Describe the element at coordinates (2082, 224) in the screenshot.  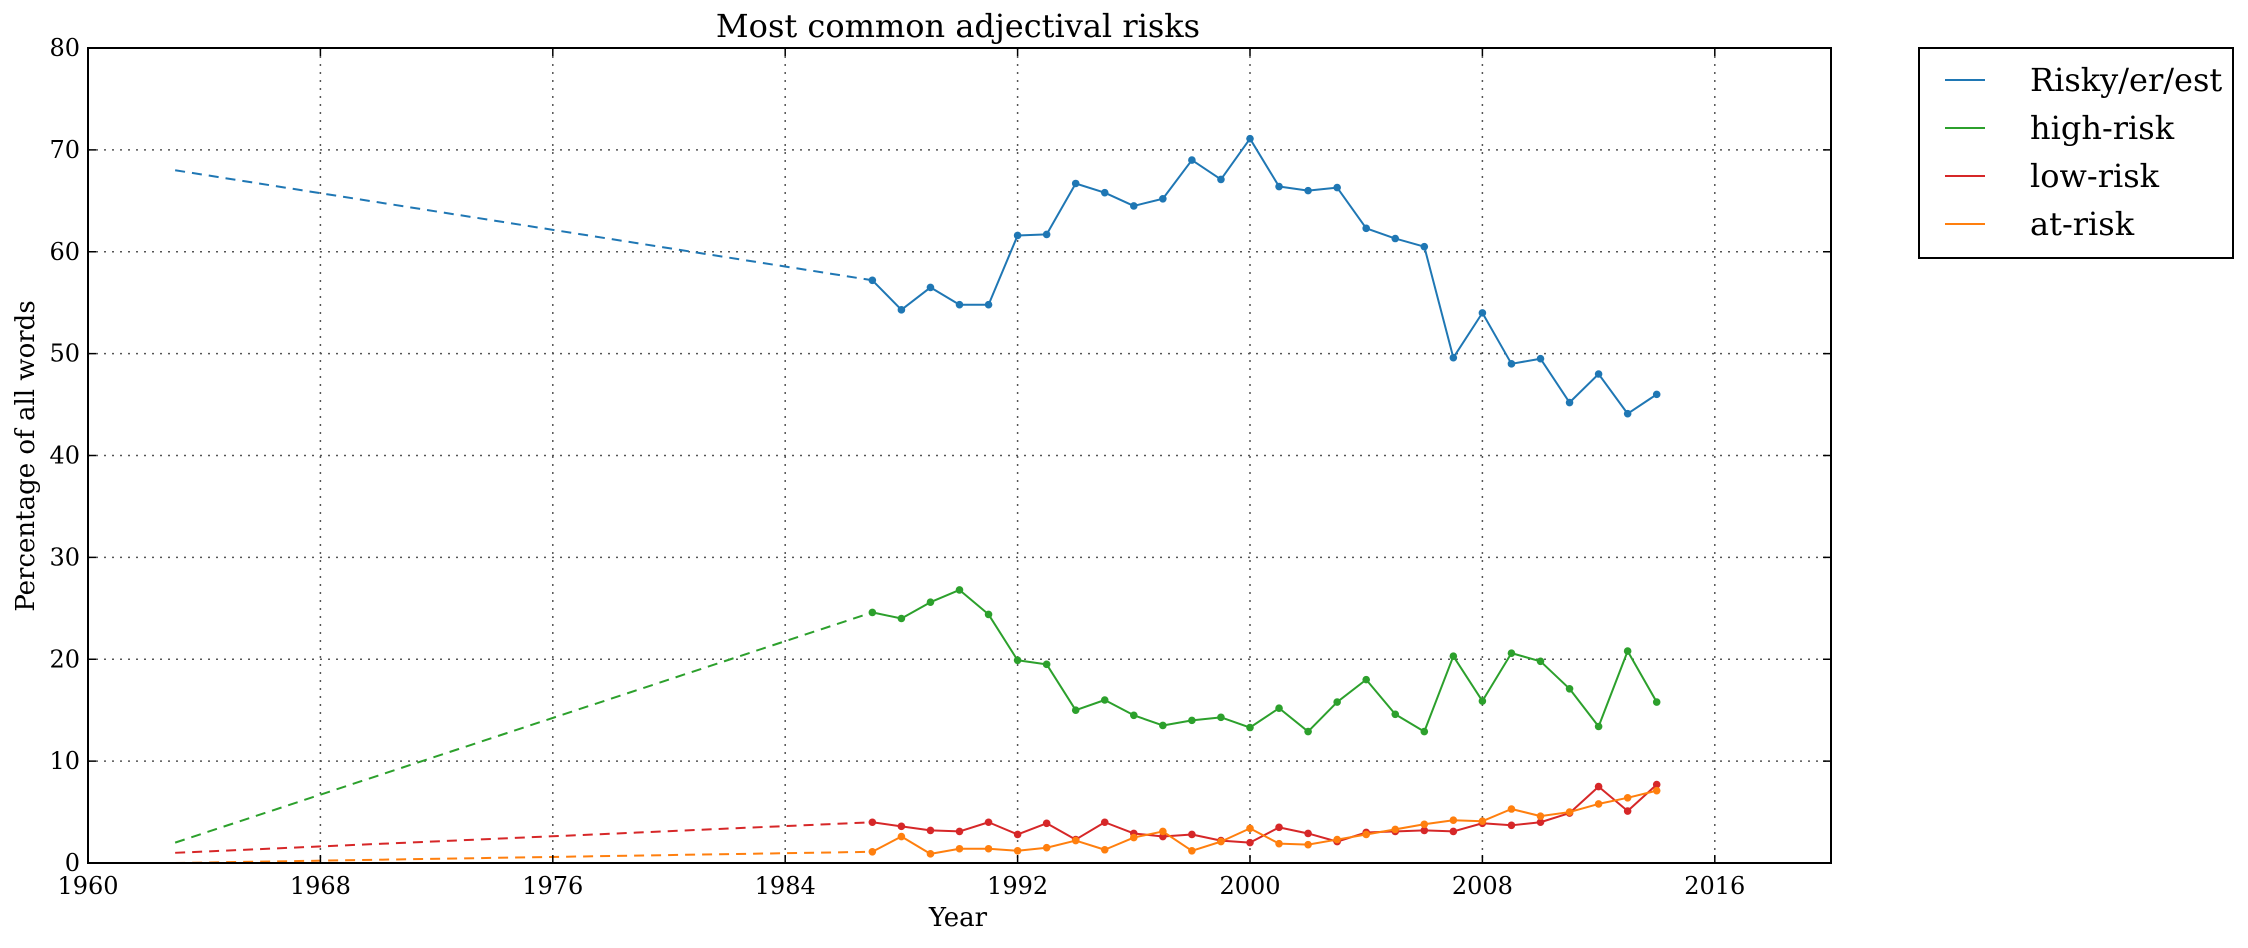
I see `legend-label: at-risk` at that location.